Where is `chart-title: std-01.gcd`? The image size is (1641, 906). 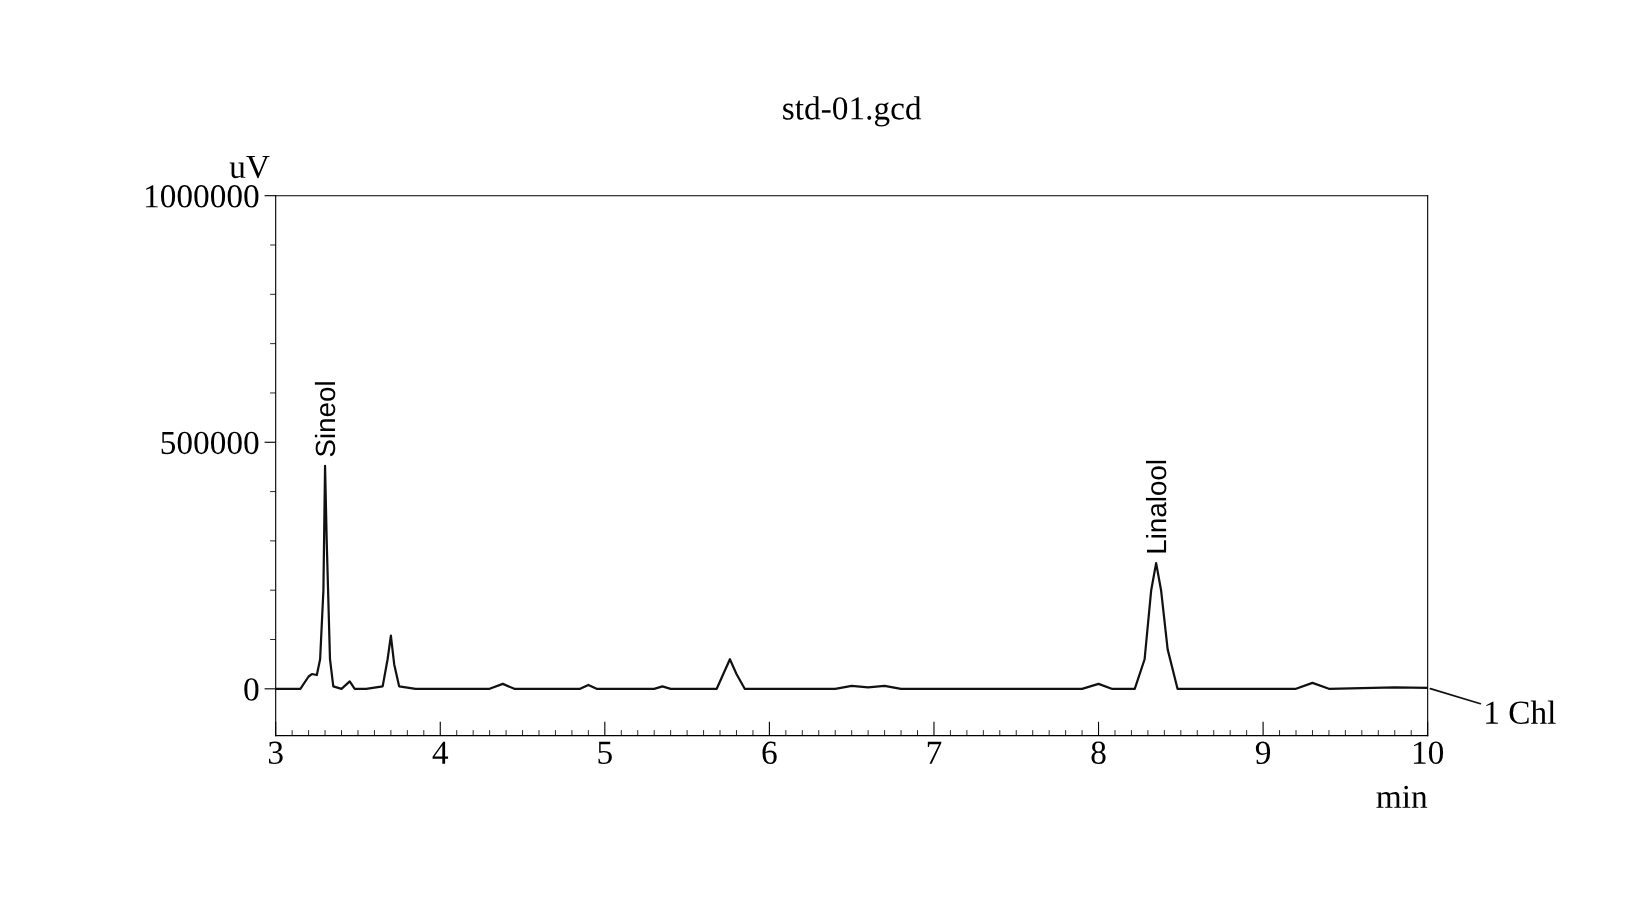 chart-title: std-01.gcd is located at coordinates (852, 111).